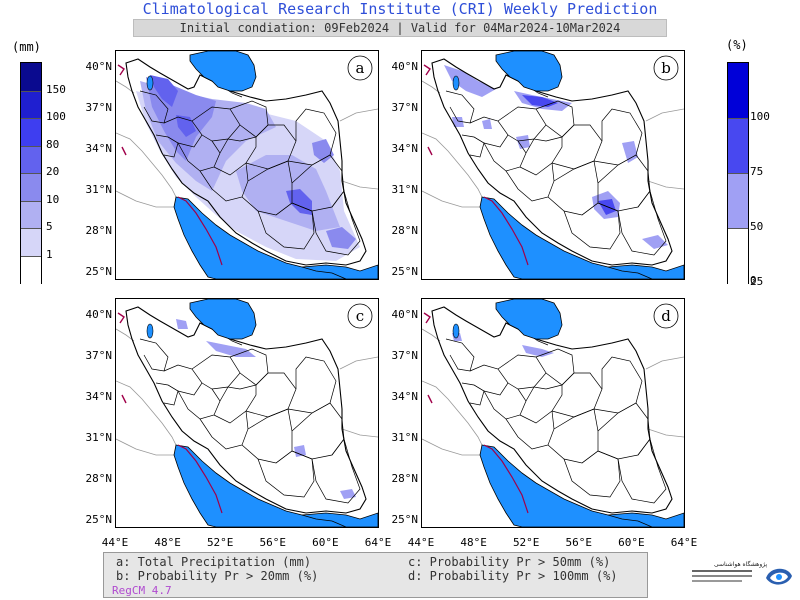 The image size is (800, 600). What do you see at coordinates (757, 171) in the screenshot?
I see `legend-value: 75` at bounding box center [757, 171].